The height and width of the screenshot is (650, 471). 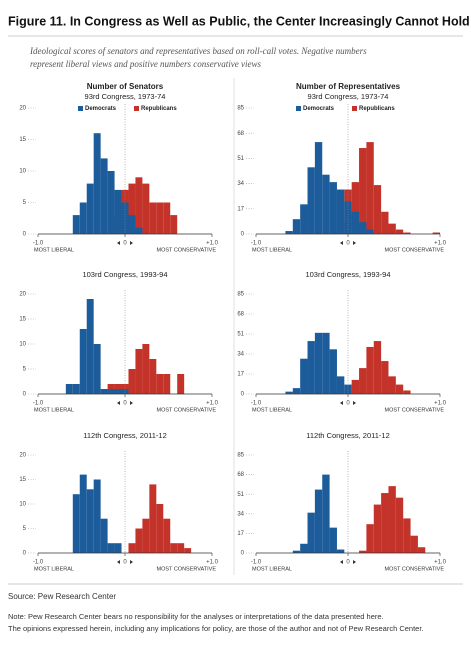 I want to click on y-tick-label: 20, so click(x=22, y=109).